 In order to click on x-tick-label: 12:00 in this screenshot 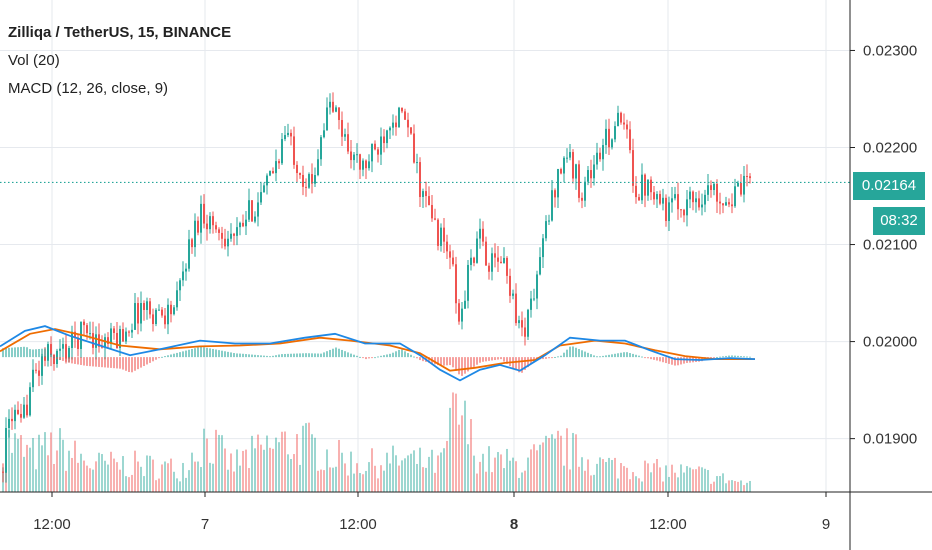, I will do `click(668, 524)`.